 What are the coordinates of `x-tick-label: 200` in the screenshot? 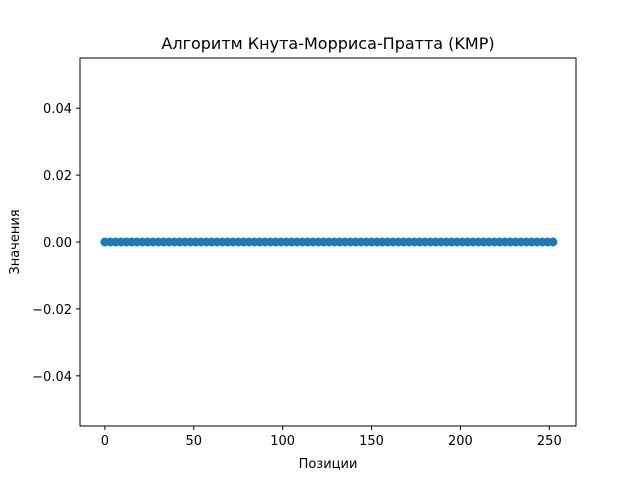 It's located at (460, 441).